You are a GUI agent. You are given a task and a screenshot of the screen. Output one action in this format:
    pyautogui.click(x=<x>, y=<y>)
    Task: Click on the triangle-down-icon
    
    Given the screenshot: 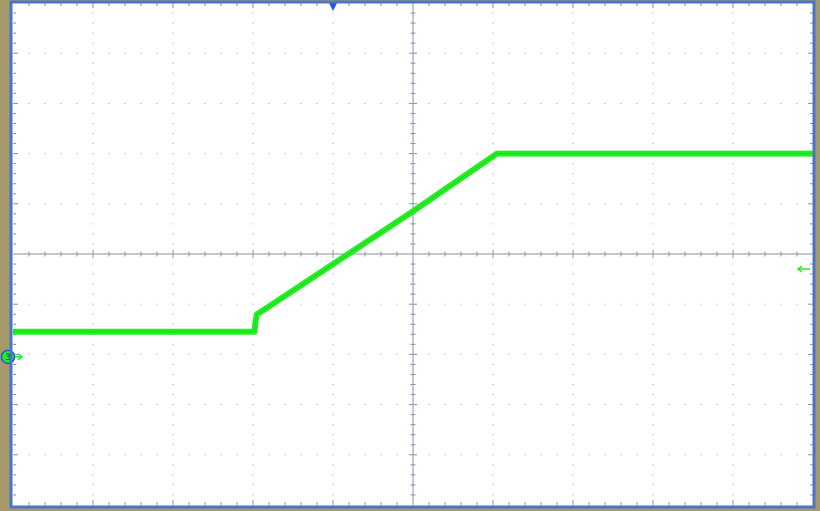 What is the action you would take?
    pyautogui.click(x=333, y=7)
    